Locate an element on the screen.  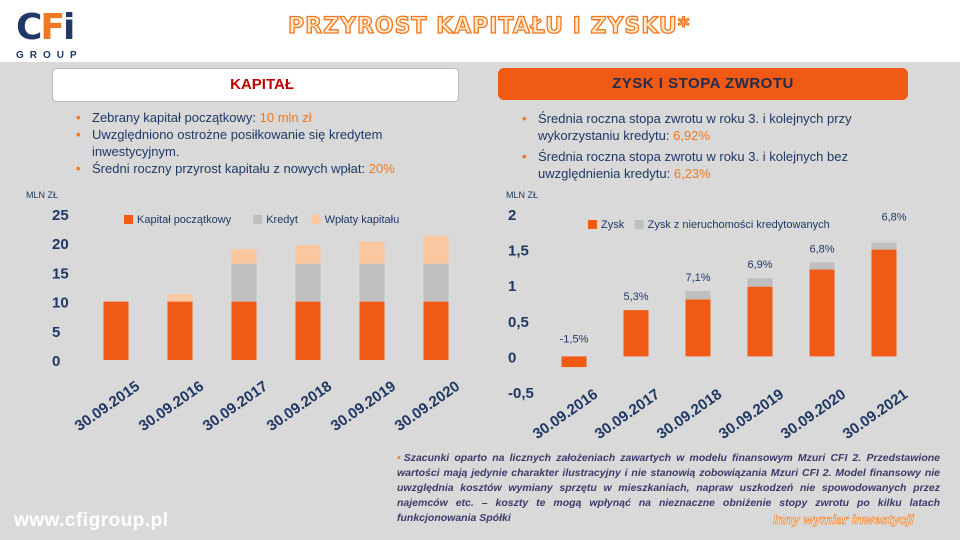
y-tick-label: 10 is located at coordinates (60, 303).